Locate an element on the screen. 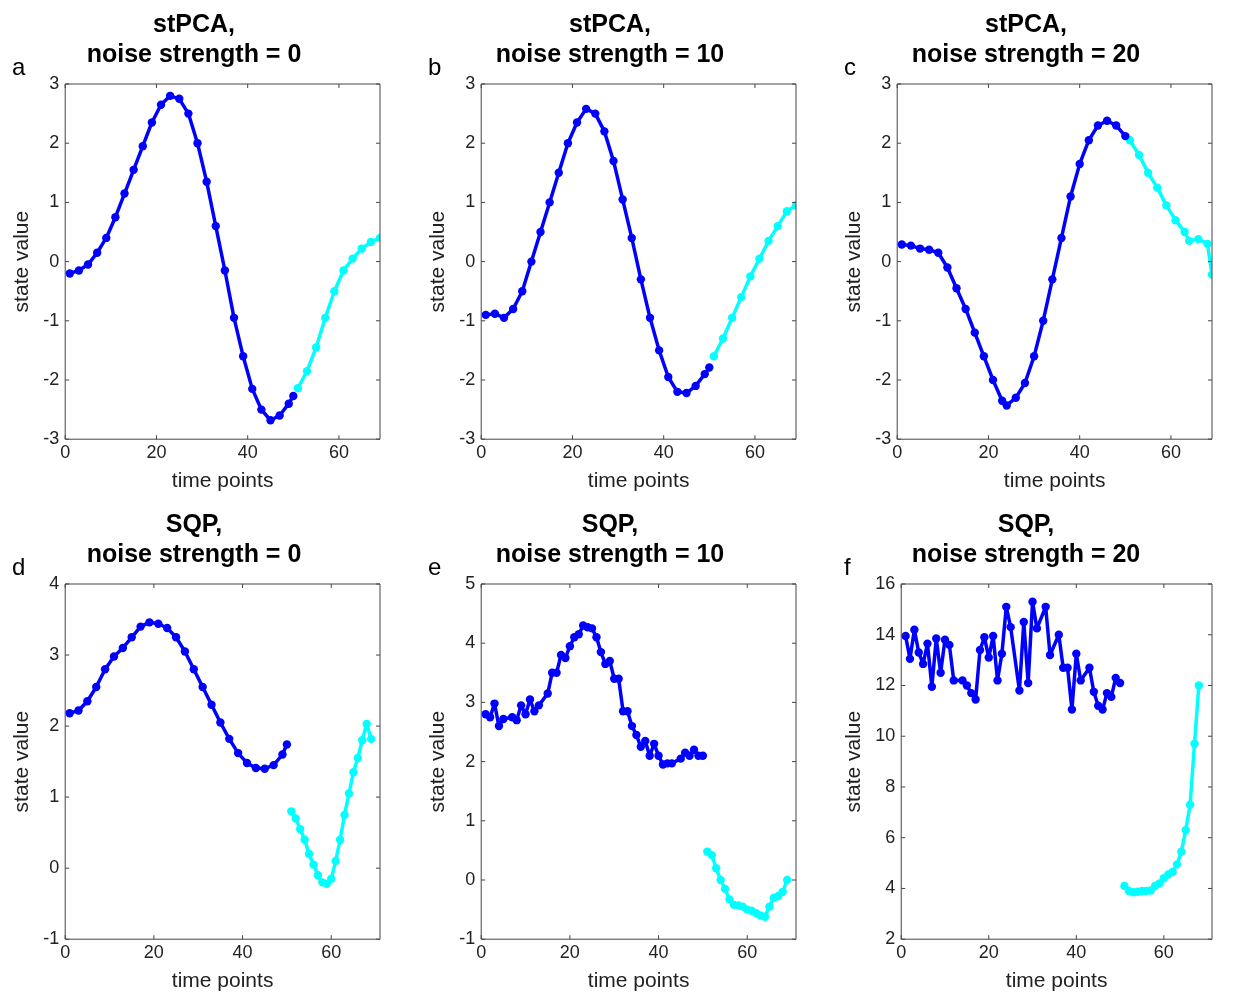 The height and width of the screenshot is (1000, 1249). y-tick-label: 4 is located at coordinates (890, 887).